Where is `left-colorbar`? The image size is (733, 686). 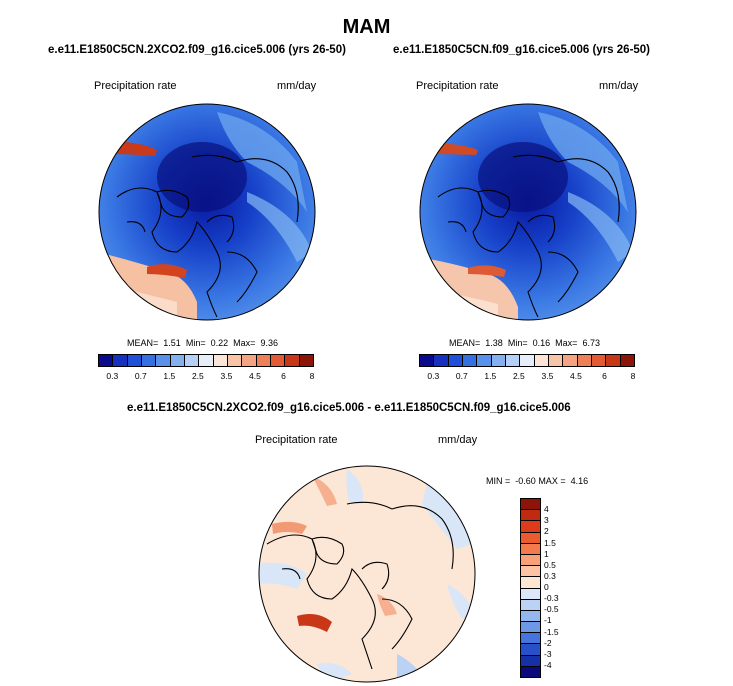 left-colorbar is located at coordinates (206, 360).